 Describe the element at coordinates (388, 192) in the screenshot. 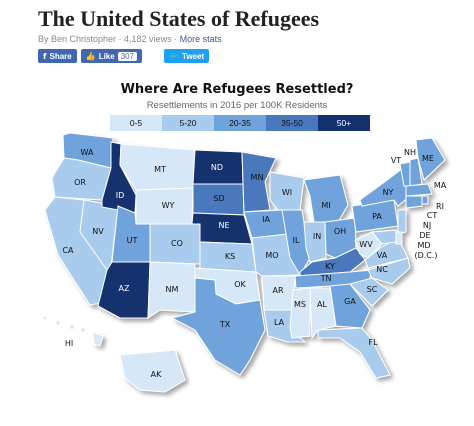

I see `label-ny: NY` at that location.